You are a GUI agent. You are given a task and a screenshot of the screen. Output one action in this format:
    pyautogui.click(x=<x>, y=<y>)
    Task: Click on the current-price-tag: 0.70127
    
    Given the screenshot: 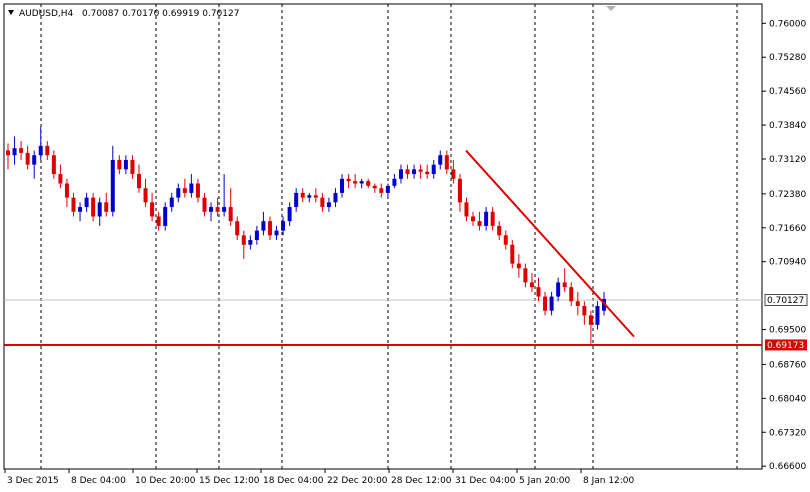 What is the action you would take?
    pyautogui.click(x=786, y=300)
    